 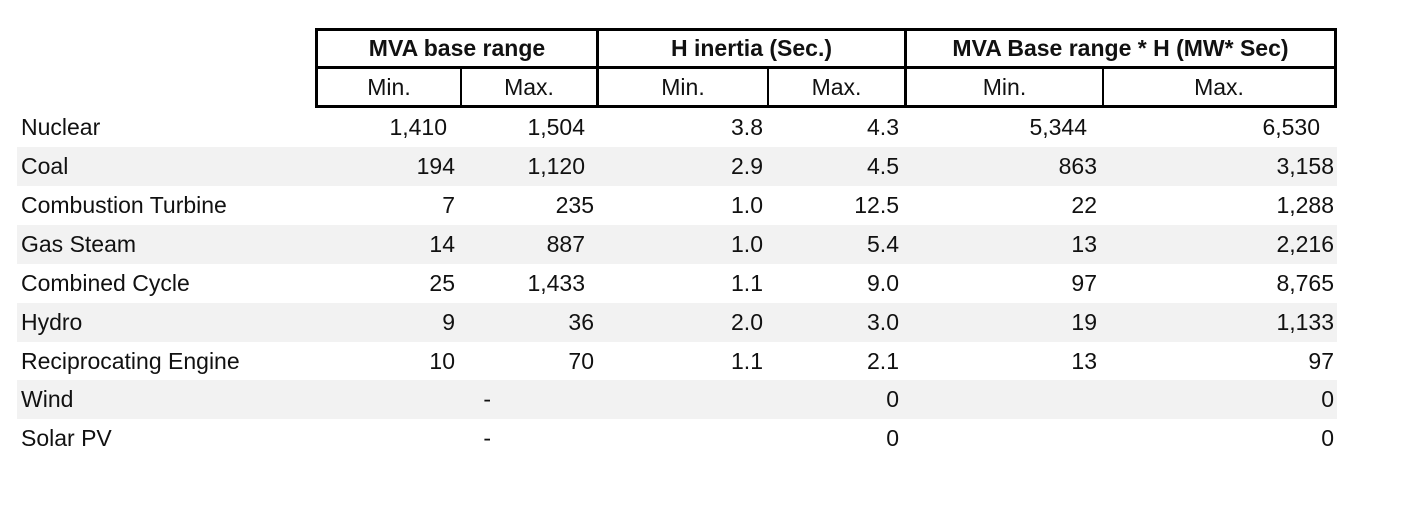 What do you see at coordinates (556, 283) in the screenshot?
I see `cell-mva-max: 1,433` at bounding box center [556, 283].